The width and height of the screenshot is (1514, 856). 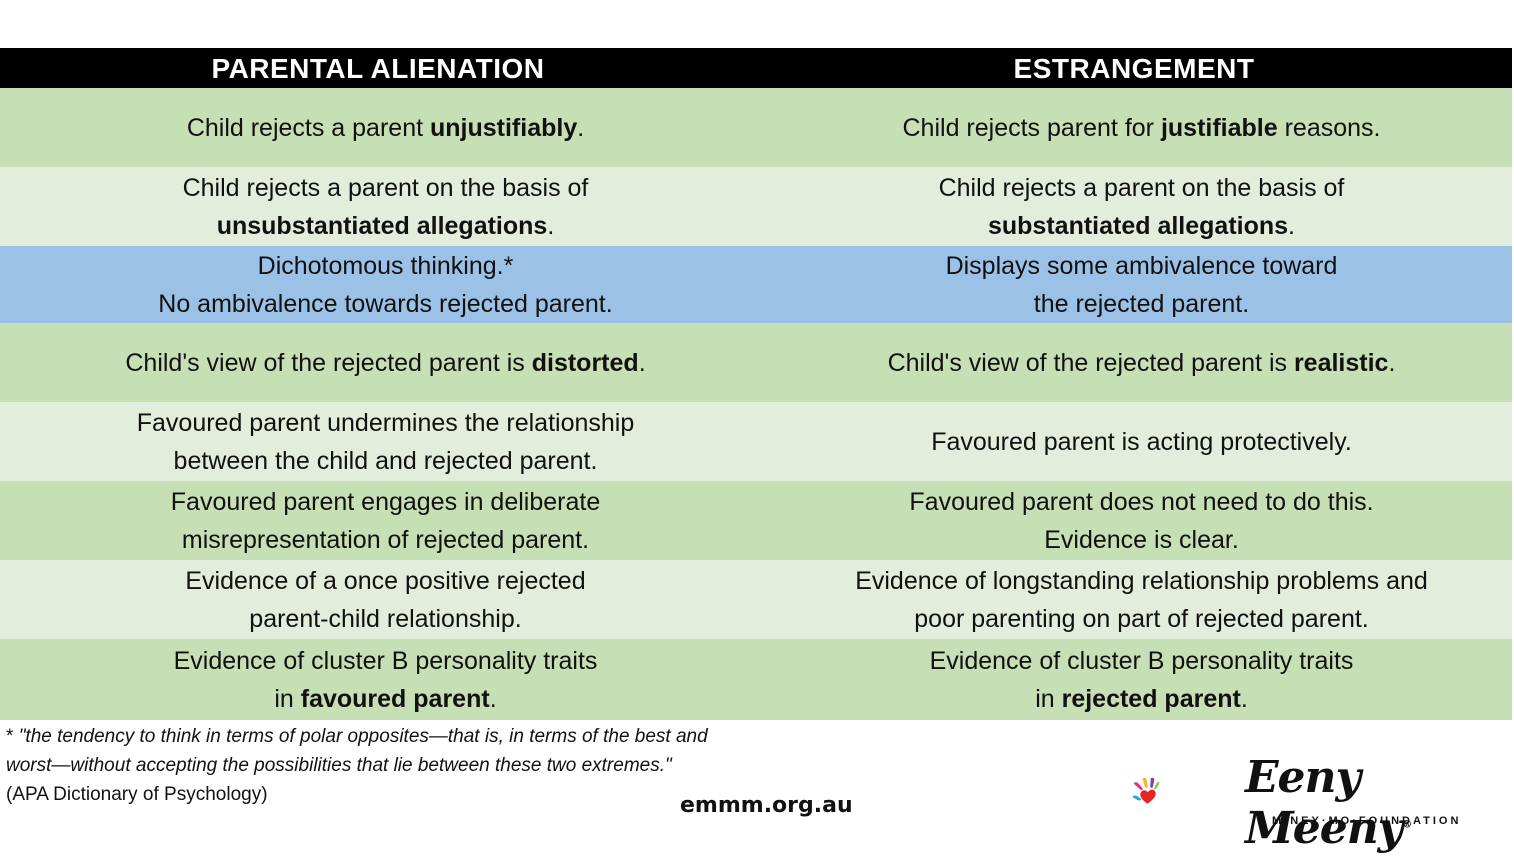 I want to click on emphasis-text: distorted, so click(x=585, y=362).